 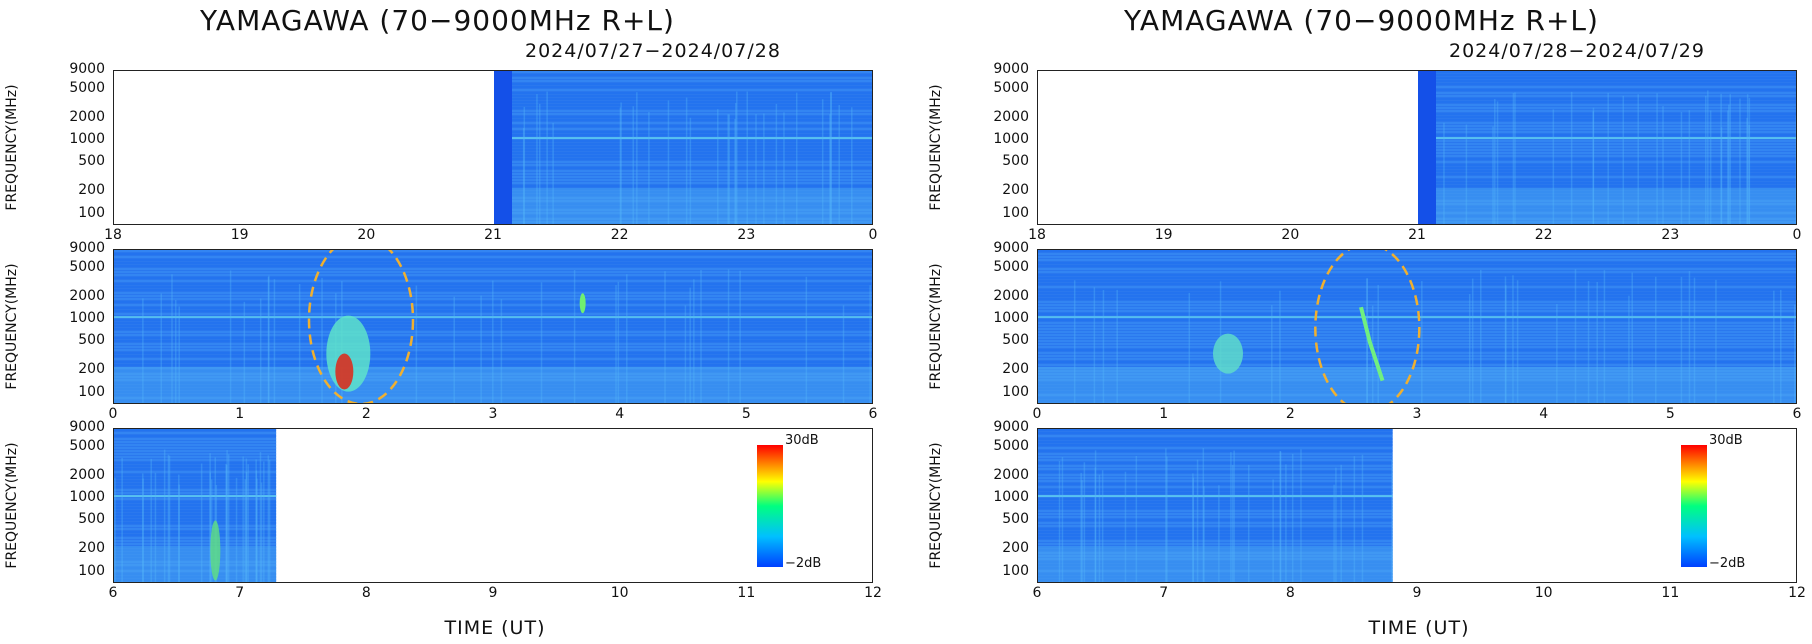 I want to click on startup-stripe, so click(x=1427, y=147).